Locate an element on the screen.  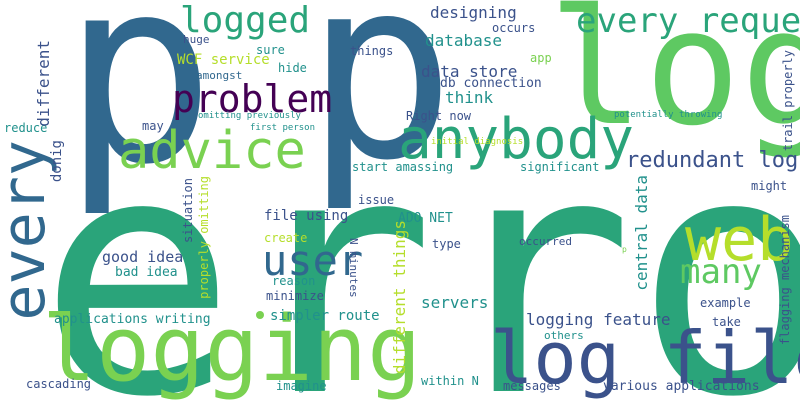
word-occurred: occurred is located at coordinates (545, 241).